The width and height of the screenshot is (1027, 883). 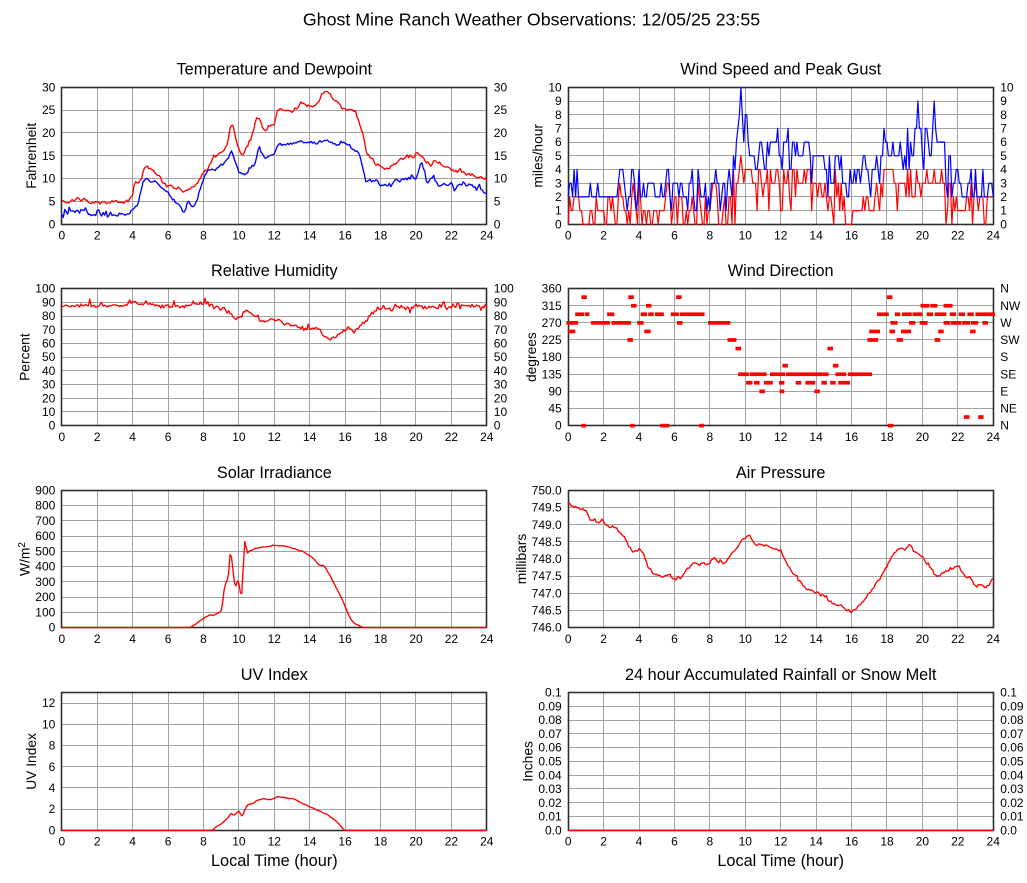 What do you see at coordinates (552, 306) in the screenshot?
I see `svg-text: 315` at bounding box center [552, 306].